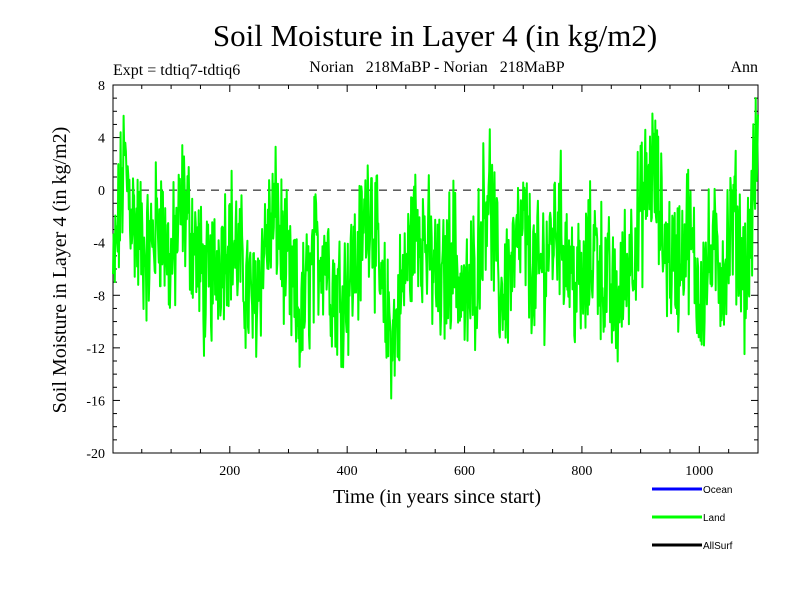  I want to click on legend-label-ocean: Ocean, so click(717, 490).